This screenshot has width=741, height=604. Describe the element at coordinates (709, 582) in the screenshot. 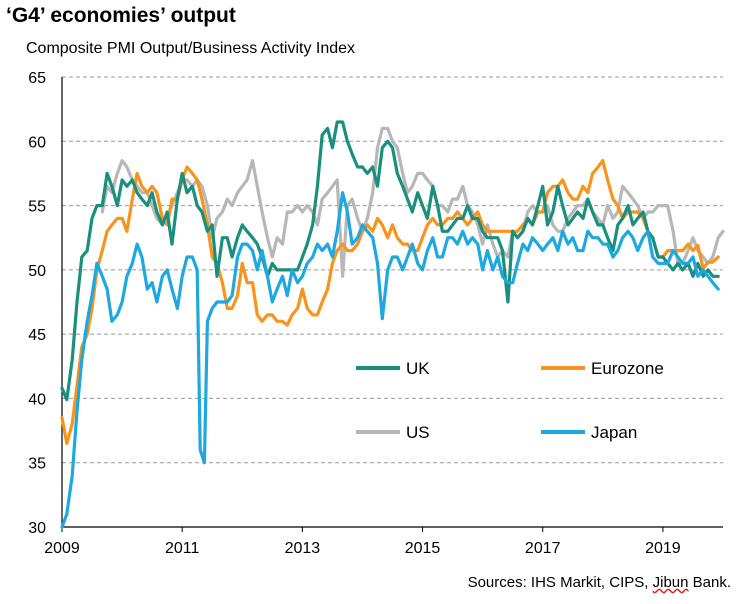

I see `source-suffix: Bank.` at that location.